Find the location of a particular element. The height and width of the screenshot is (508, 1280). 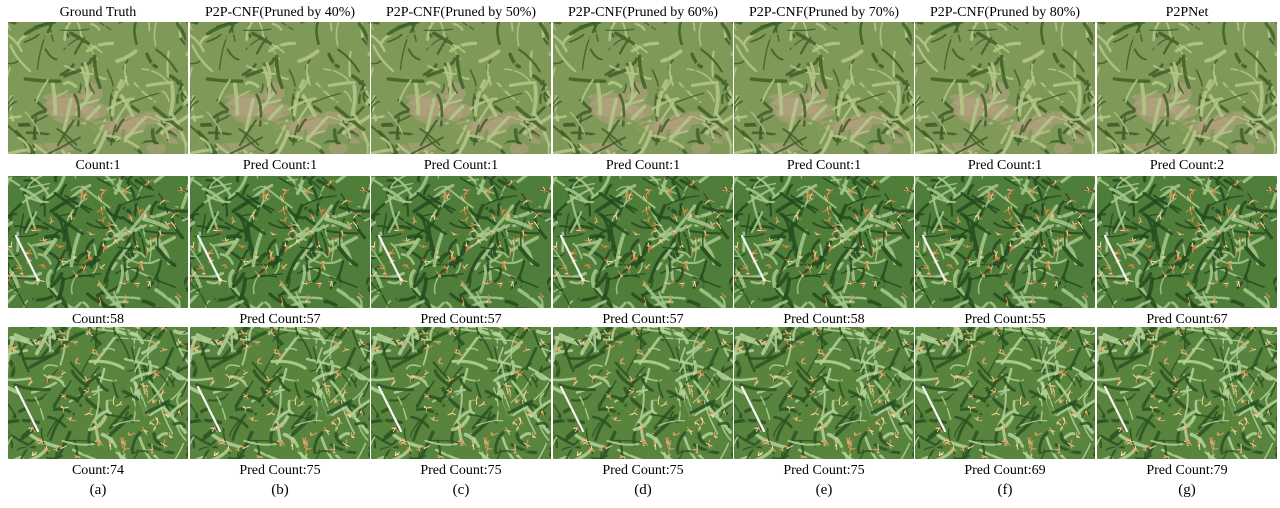

subfigure-label: (b) is located at coordinates (280, 490).